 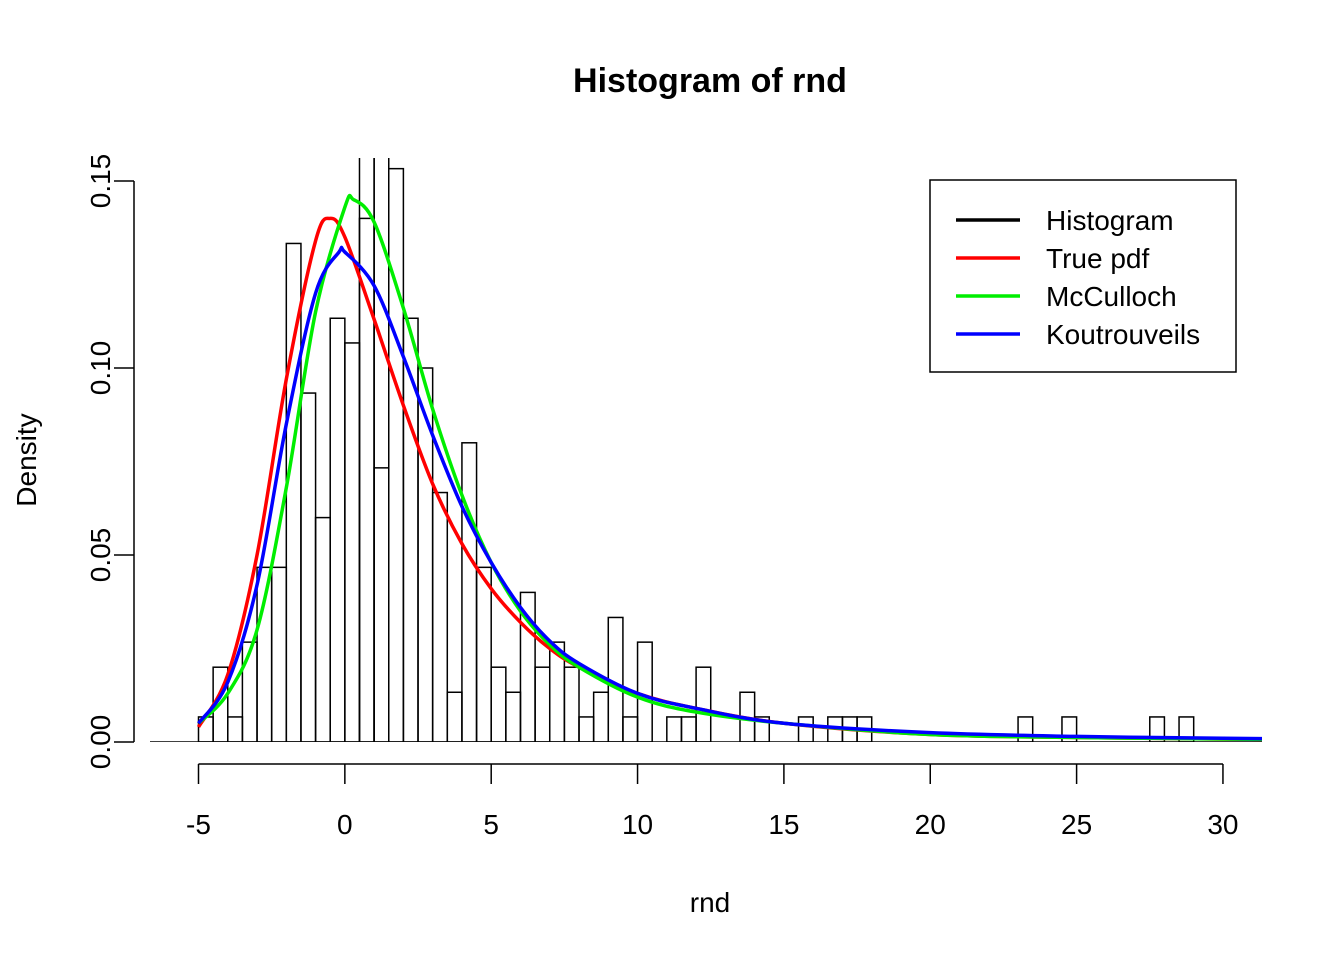 I want to click on y-axis: 0.00 0.05 0.10 0.15, so click(x=110, y=462).